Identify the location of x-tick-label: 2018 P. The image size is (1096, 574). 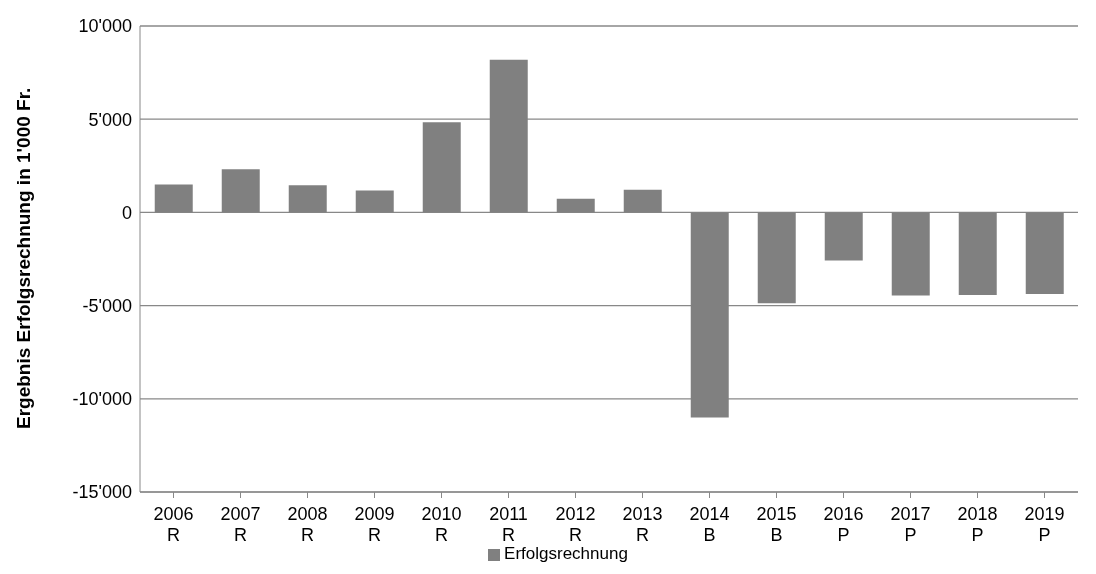
(977, 524).